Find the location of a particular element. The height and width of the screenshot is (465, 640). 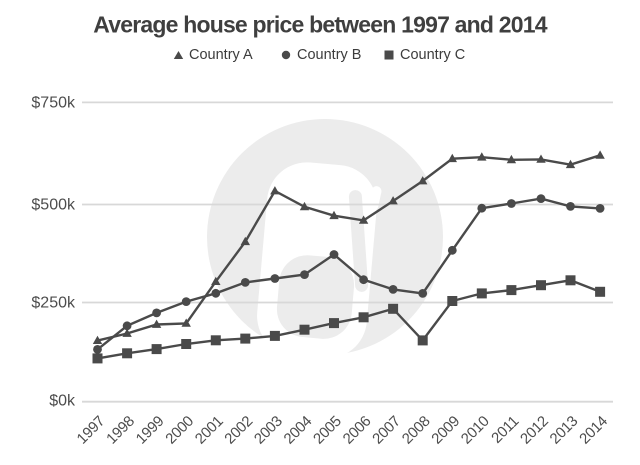

svg-text: $250k is located at coordinates (53, 303).